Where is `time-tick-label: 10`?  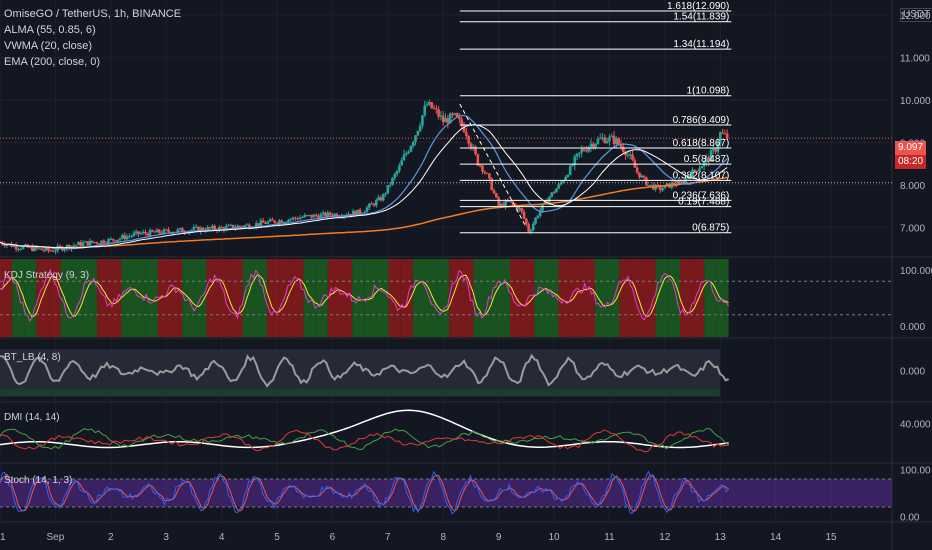 time-tick-label: 10 is located at coordinates (554, 537).